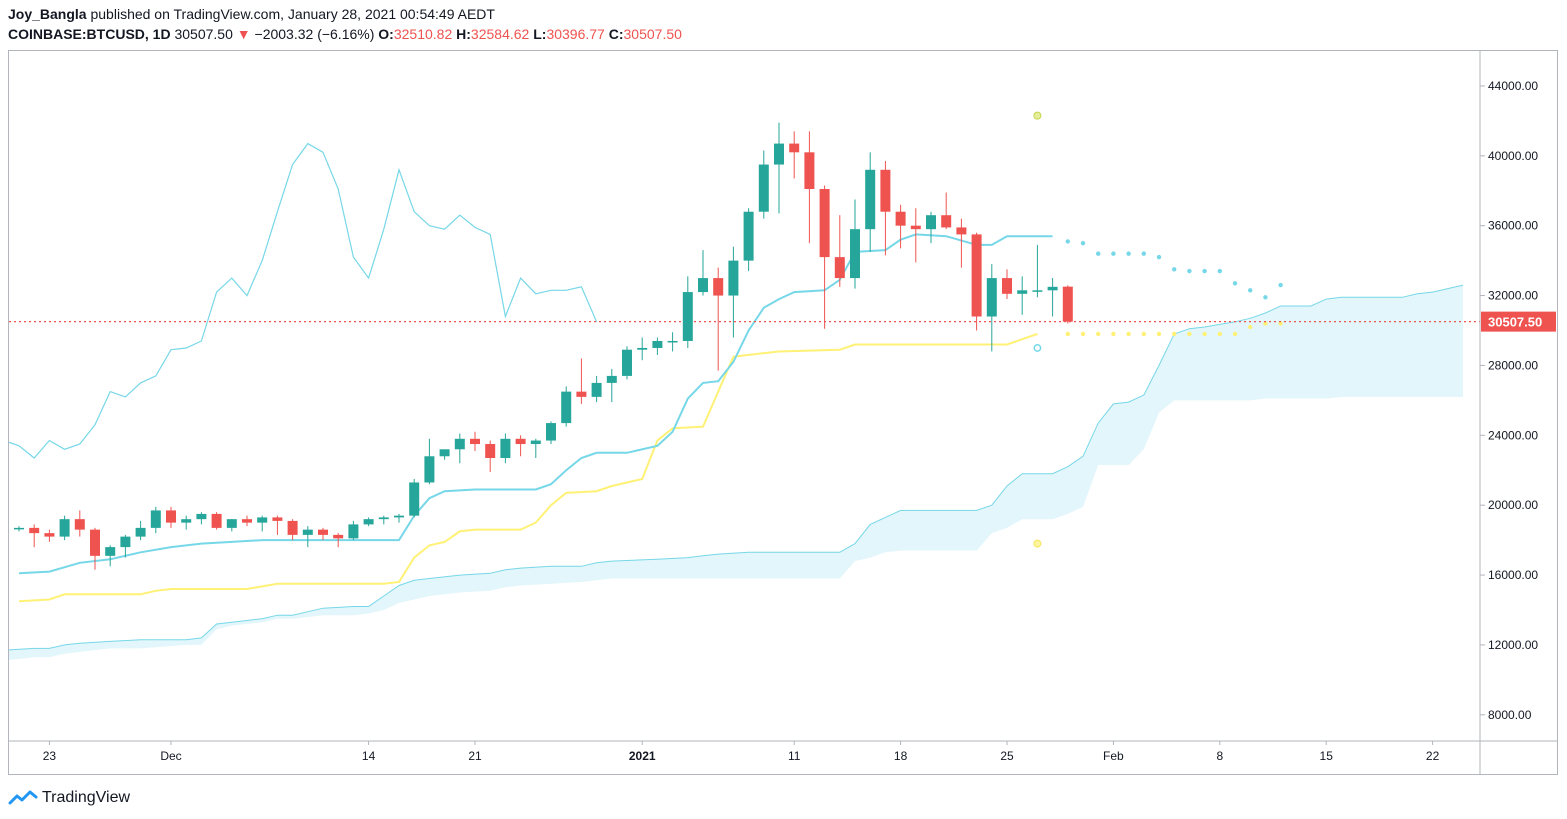 This screenshot has width=1567, height=819. I want to click on brand-name: TradingView, so click(86, 797).